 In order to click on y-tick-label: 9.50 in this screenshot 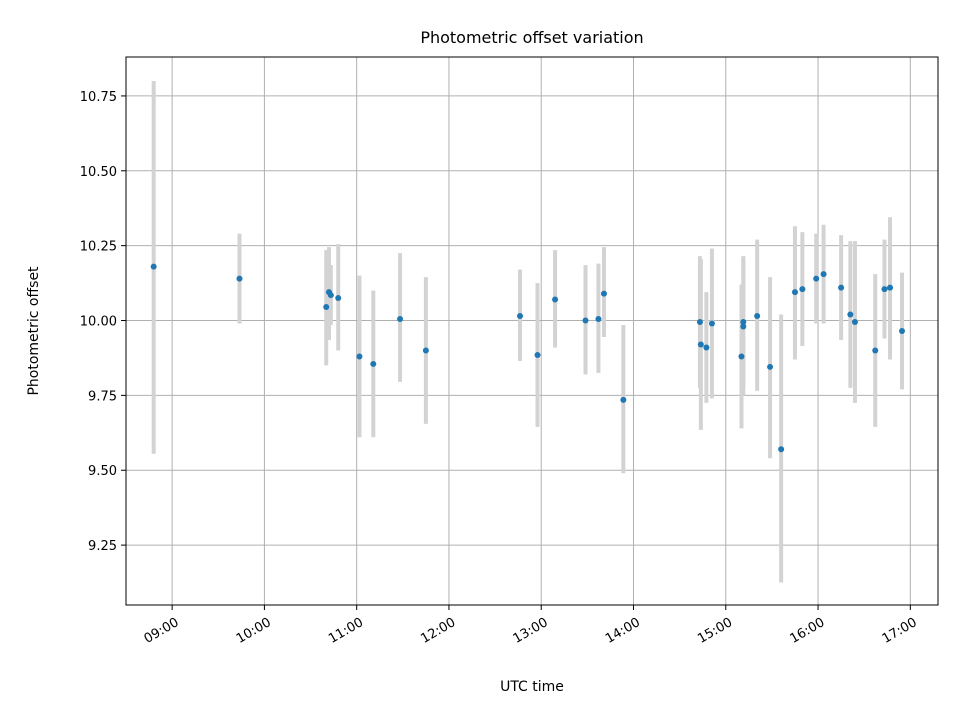, I will do `click(102, 471)`.